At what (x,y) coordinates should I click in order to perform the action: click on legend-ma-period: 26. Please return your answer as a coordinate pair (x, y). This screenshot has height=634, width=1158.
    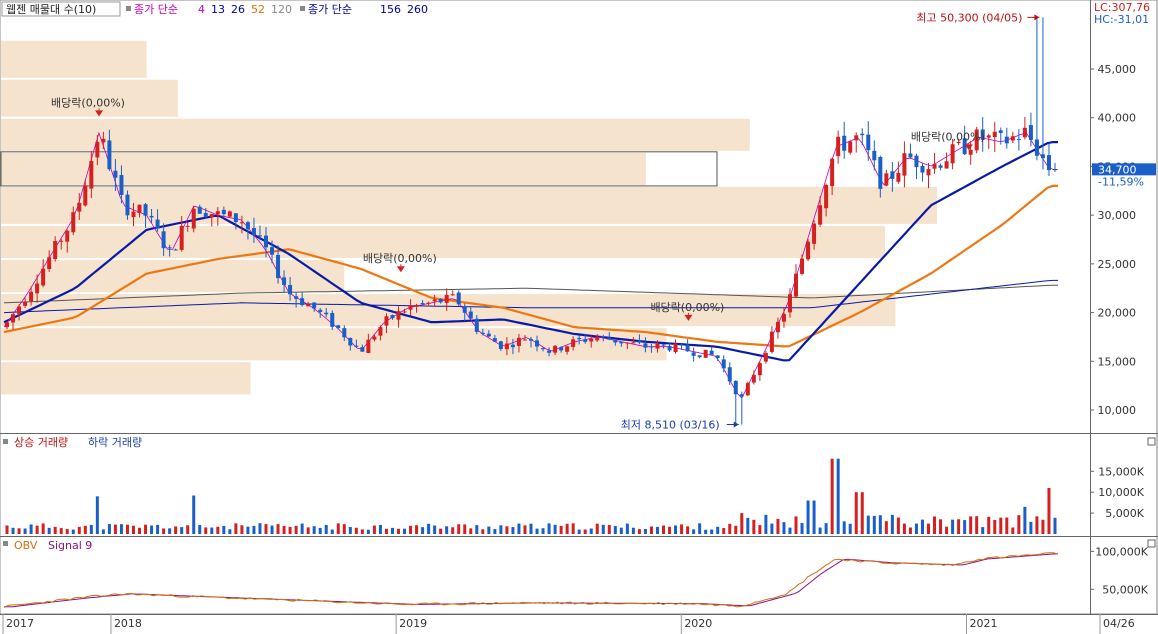
    Looking at the image, I should click on (238, 9).